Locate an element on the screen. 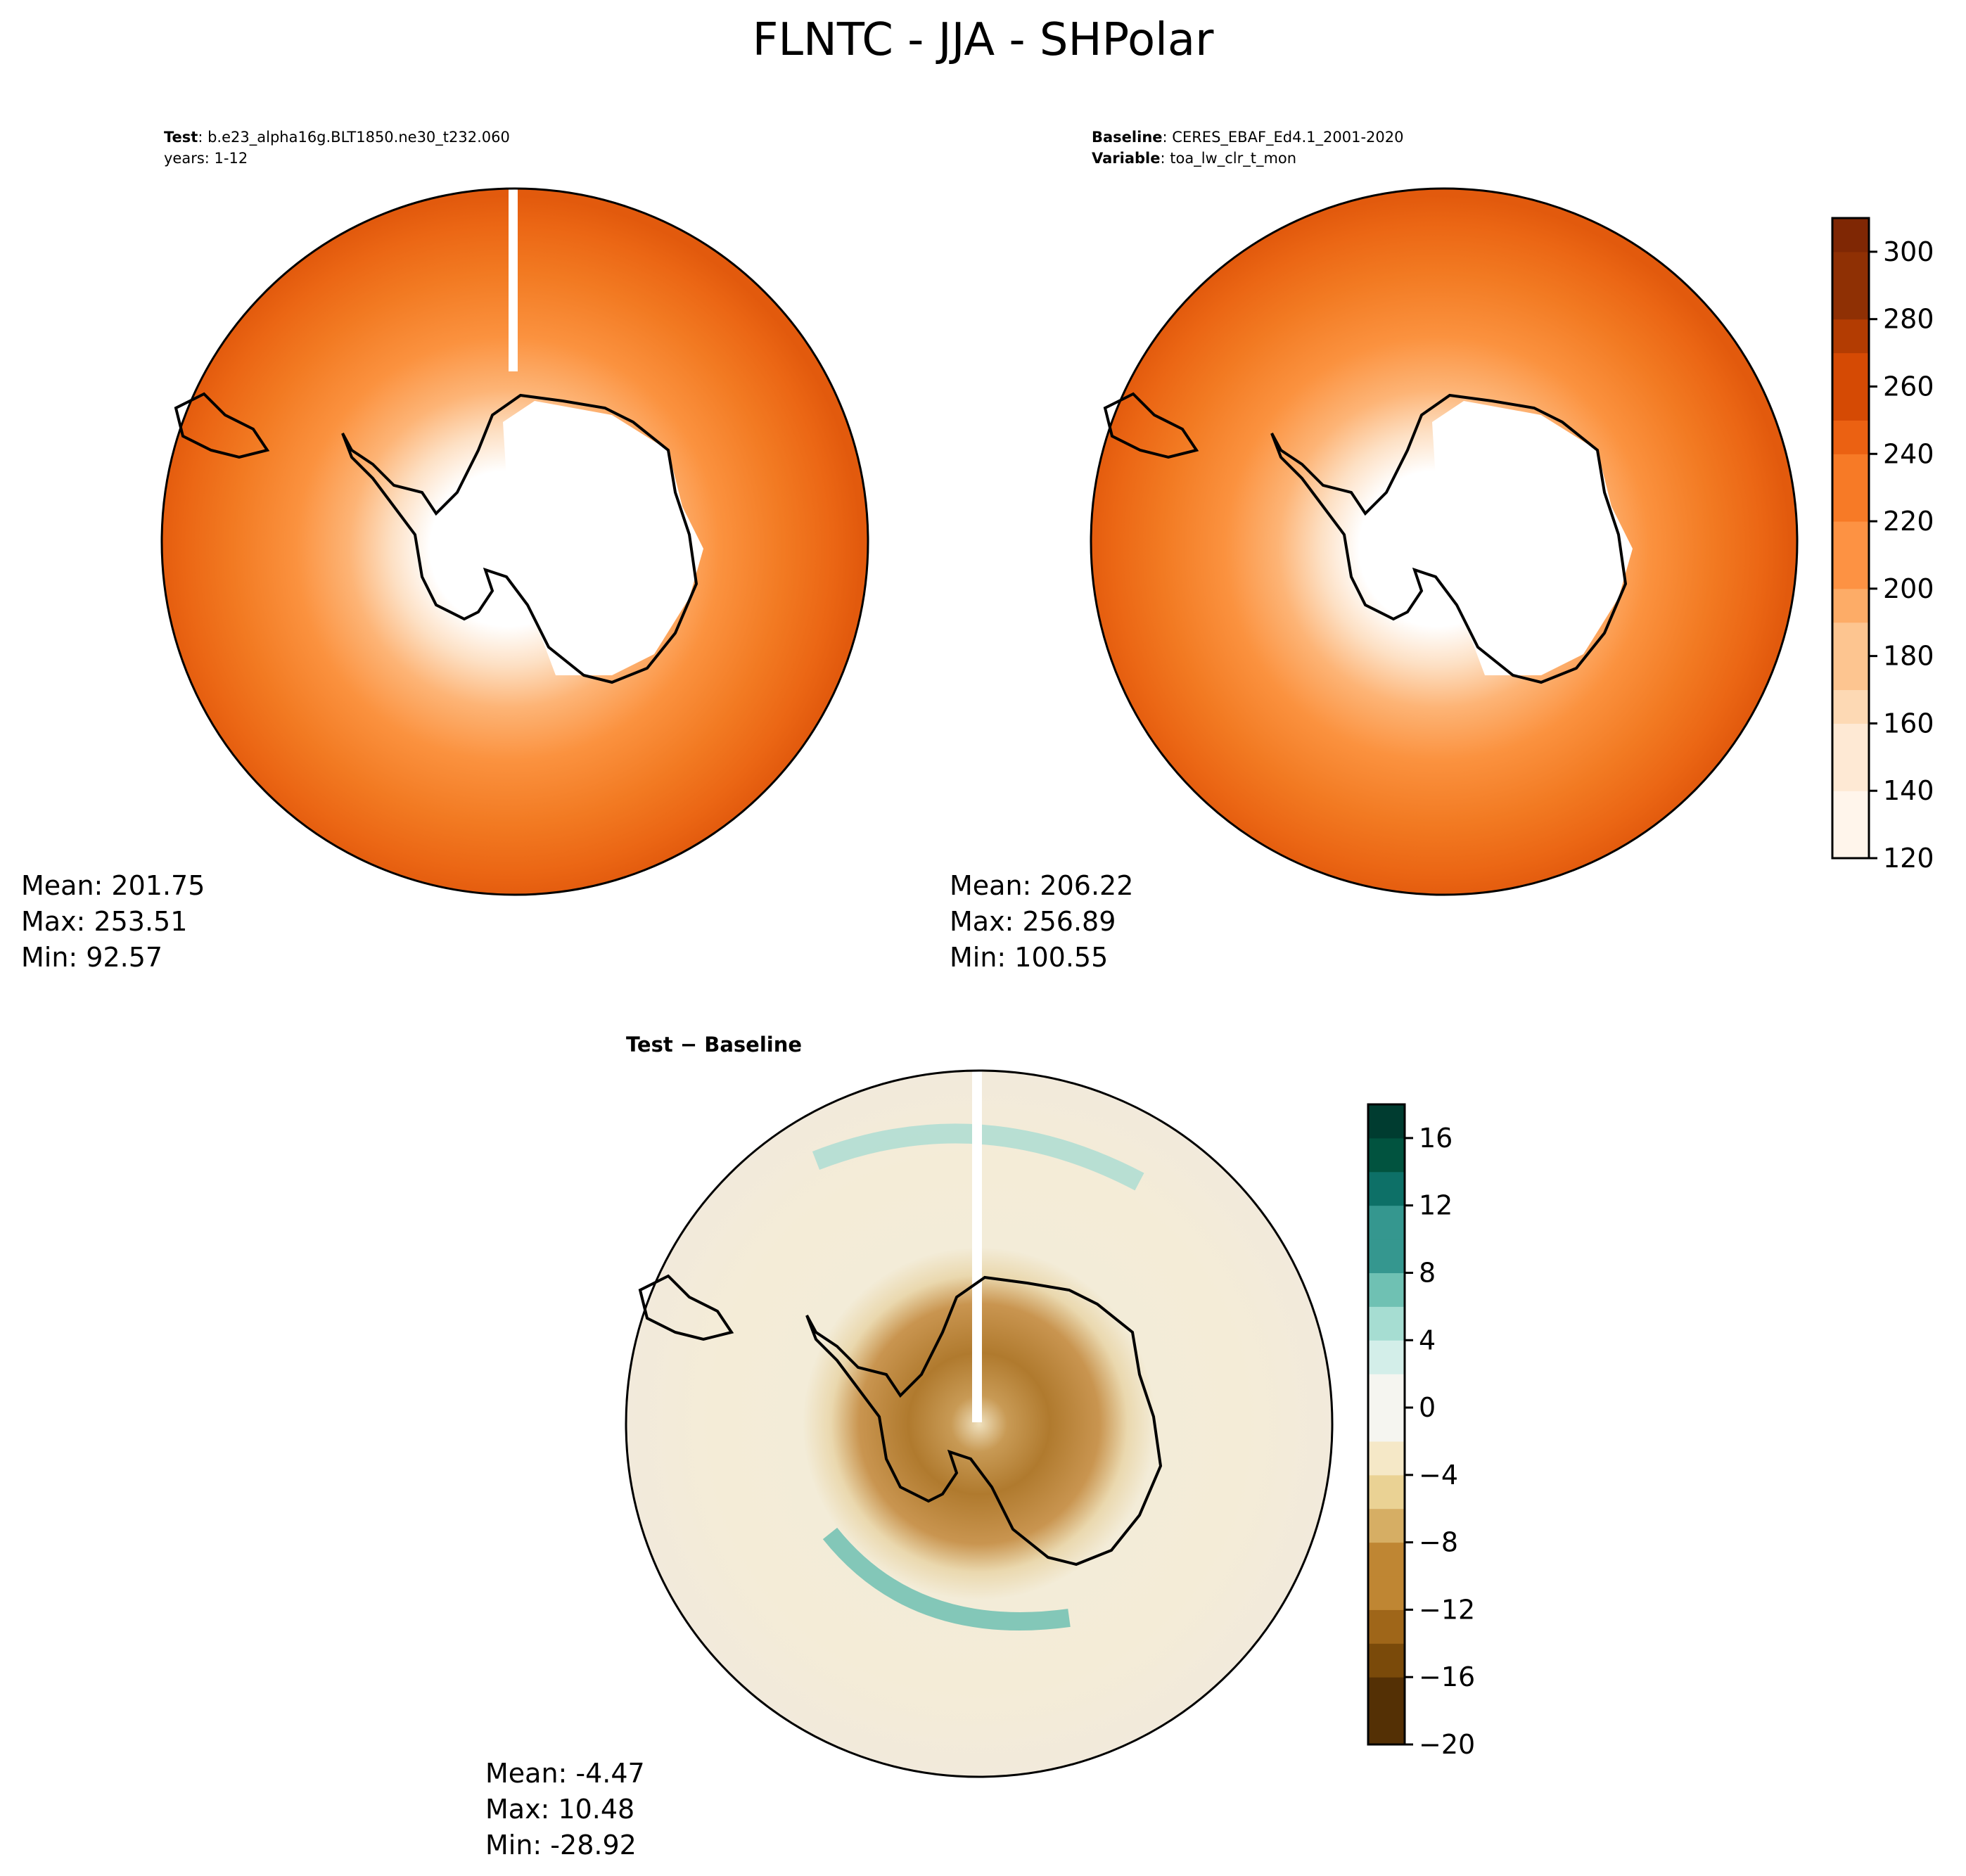 This screenshot has width=1966, height=1876. oranges-colorbar-tick-label: 140 is located at coordinates (1908, 790).